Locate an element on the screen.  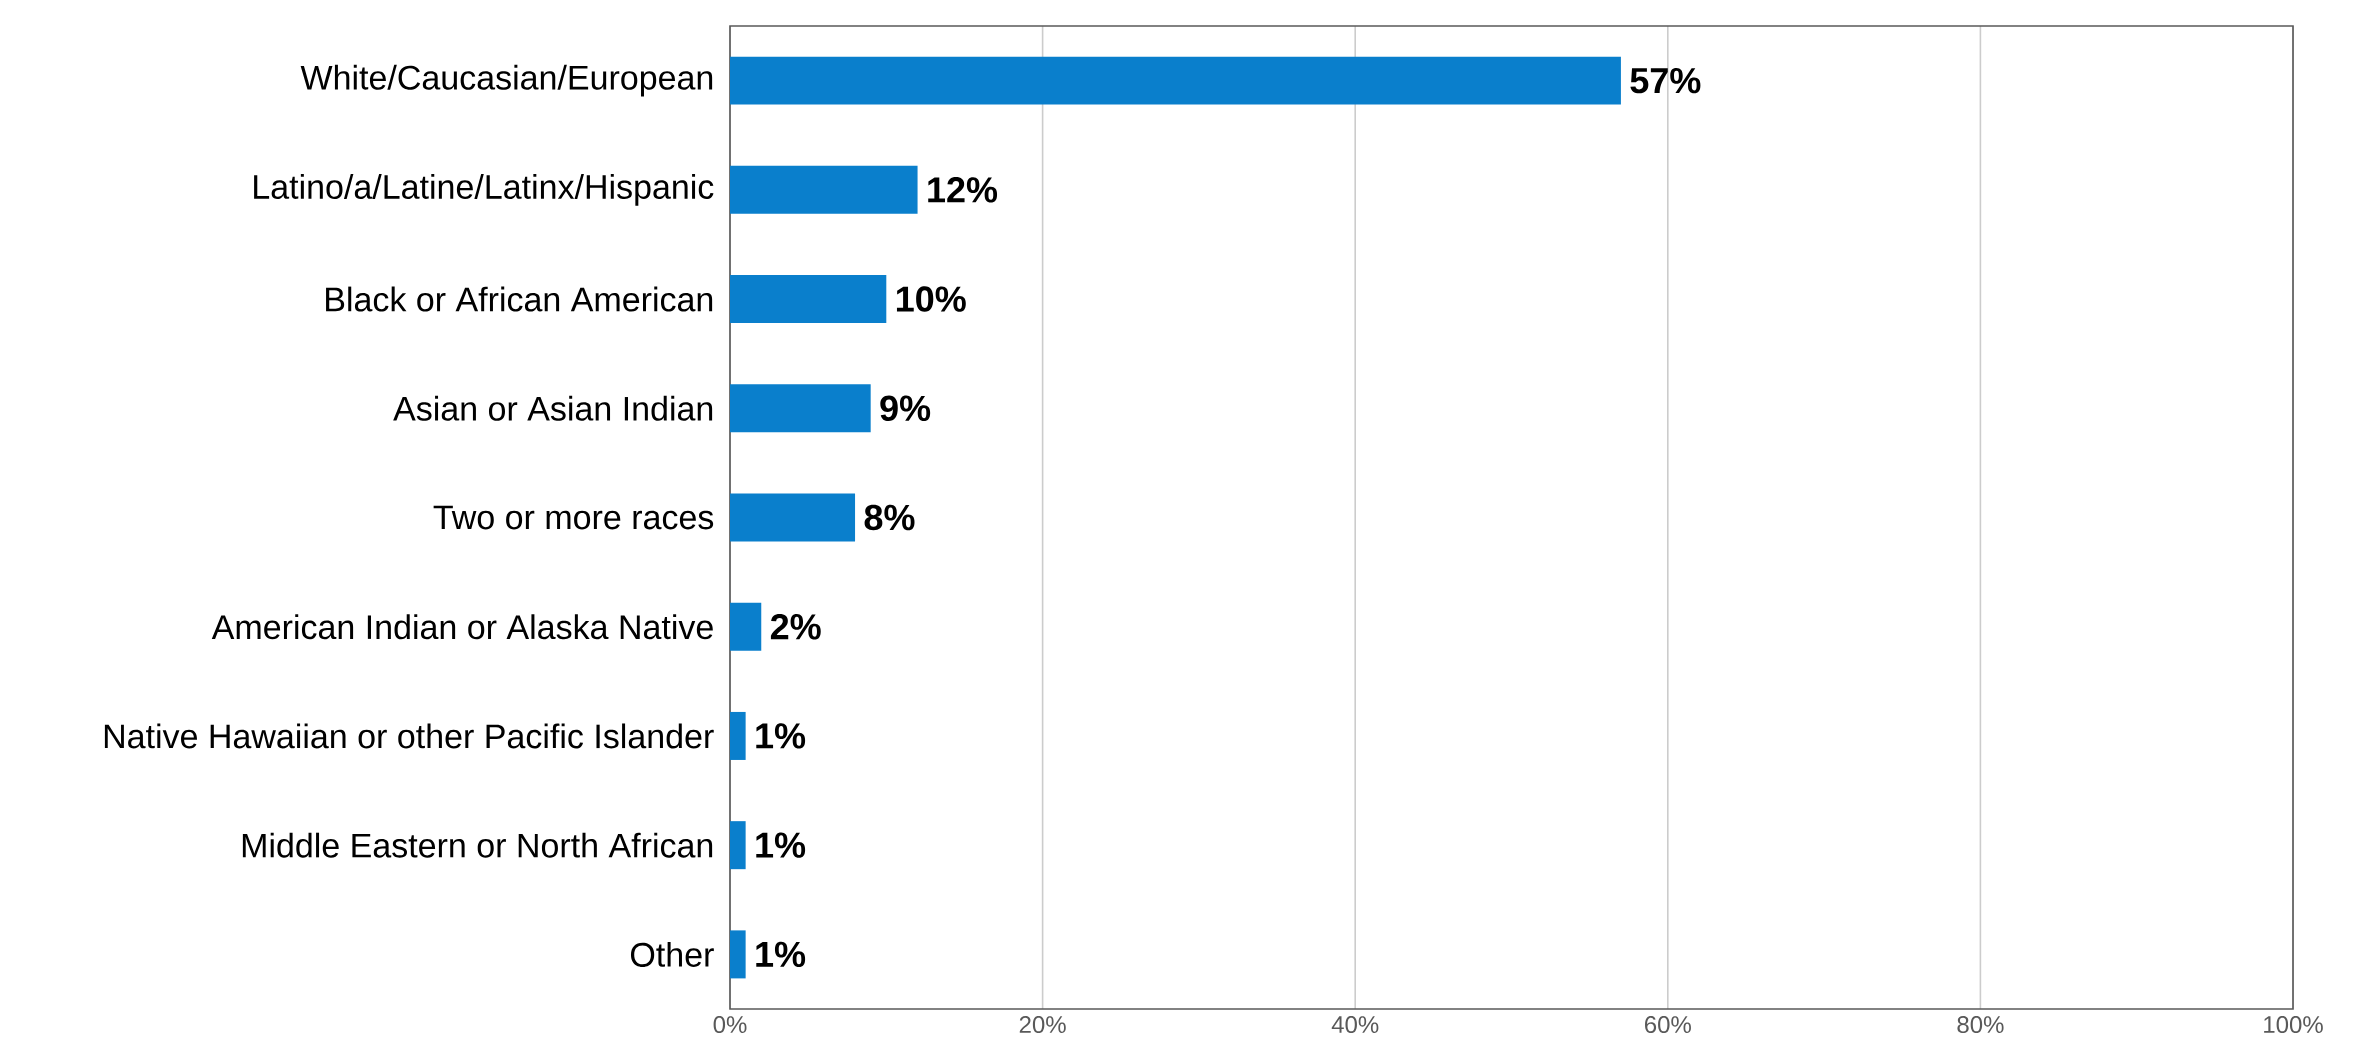
data-label: 8% is located at coordinates (889, 517).